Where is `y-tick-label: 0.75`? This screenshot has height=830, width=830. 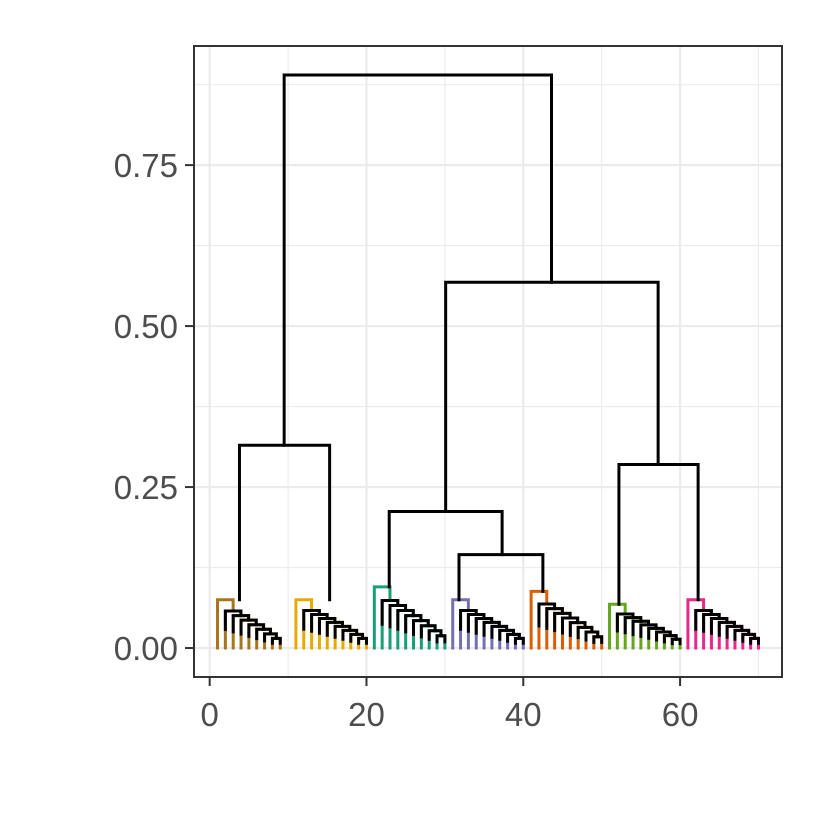
y-tick-label: 0.75 is located at coordinates (146, 165).